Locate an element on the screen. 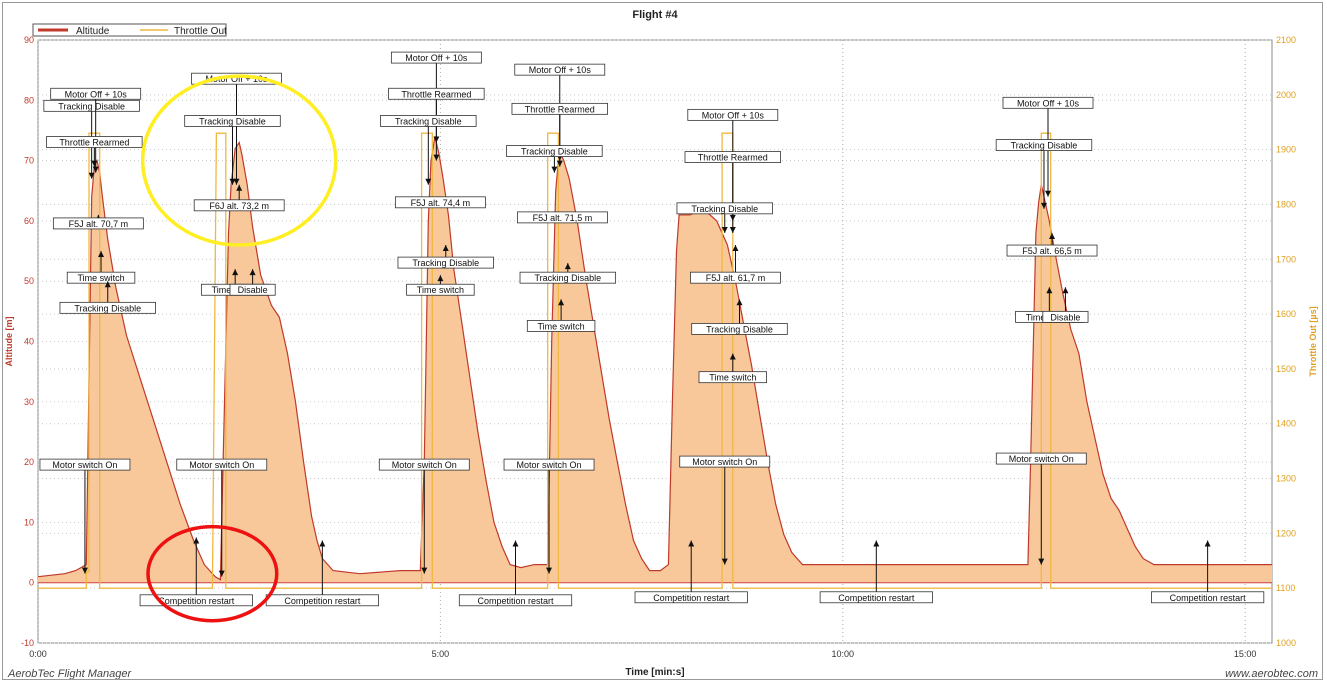 The height and width of the screenshot is (684, 1327). highlight-ellipse is located at coordinates (212, 573).